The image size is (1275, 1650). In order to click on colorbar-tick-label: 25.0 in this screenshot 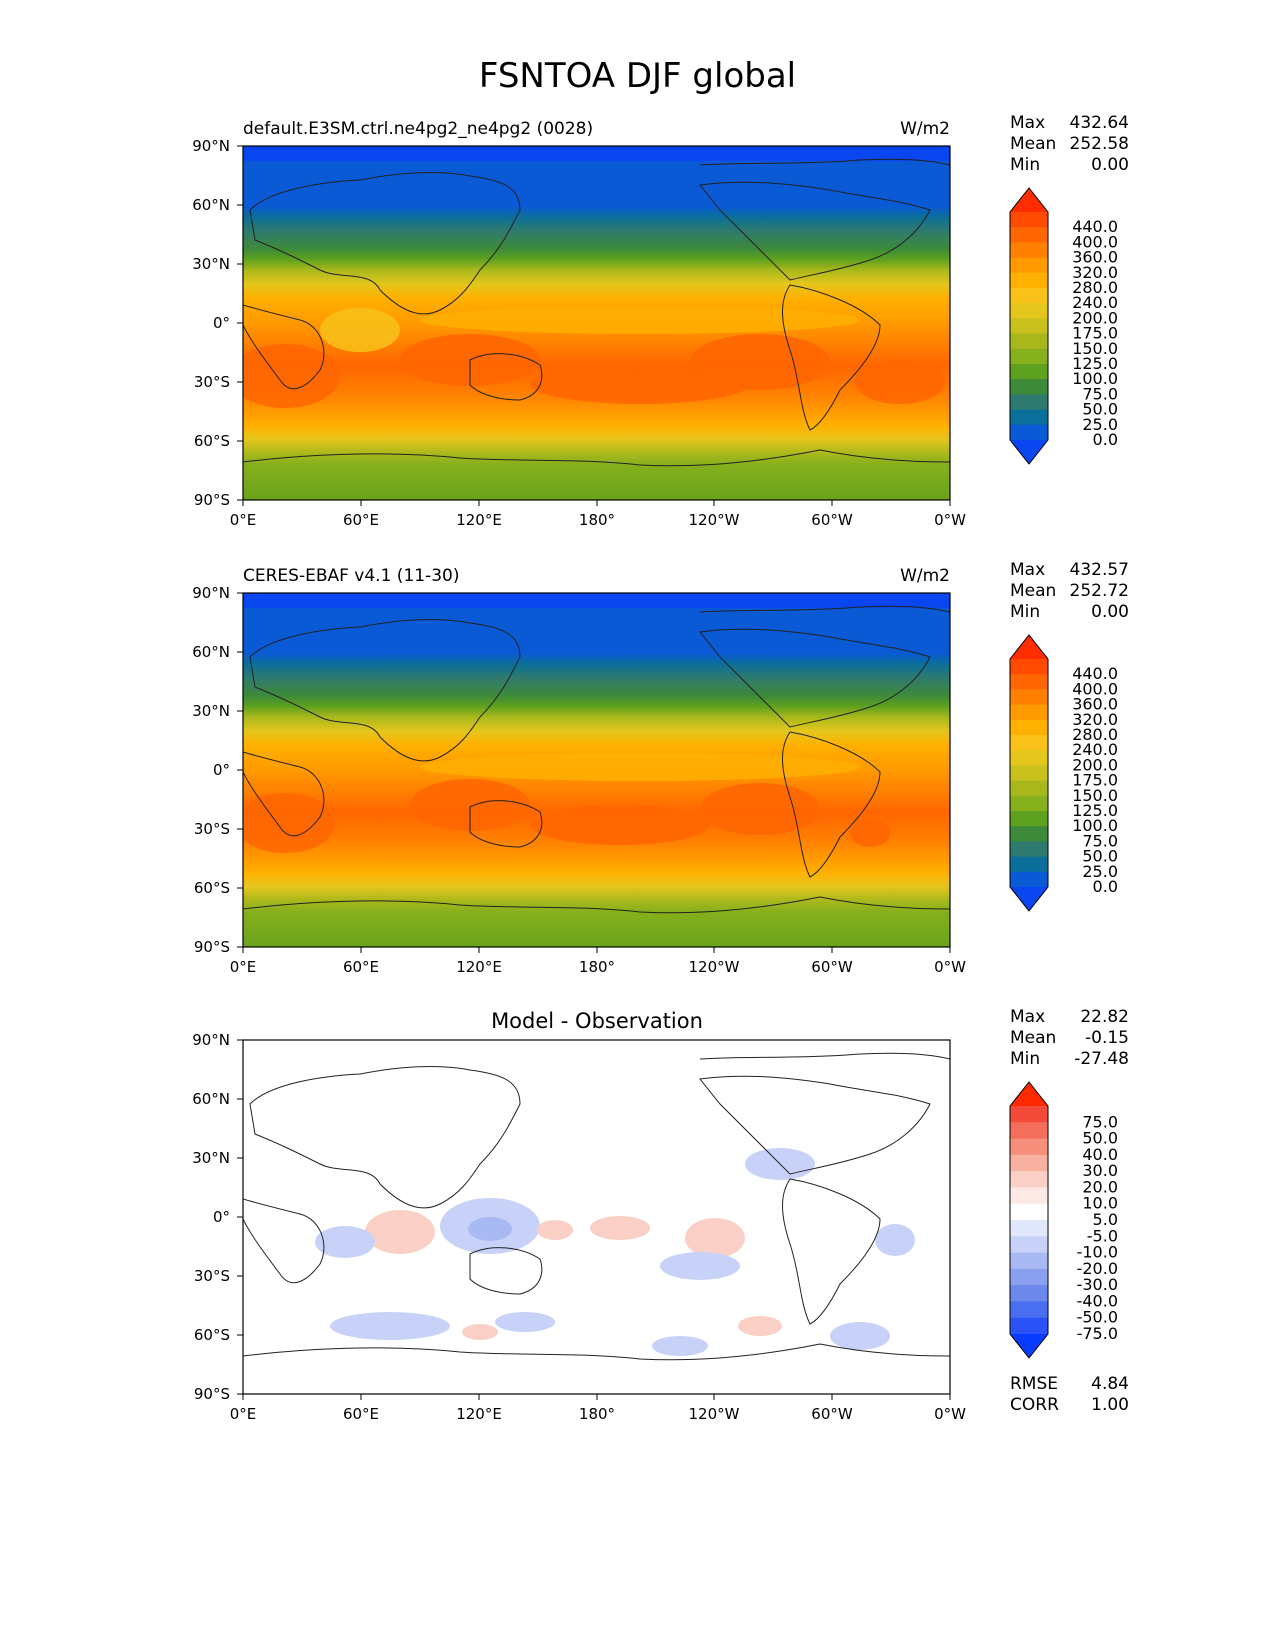, I will do `click(1100, 424)`.